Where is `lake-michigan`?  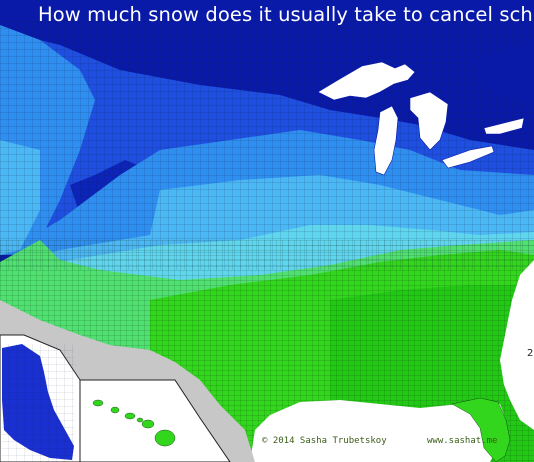 lake-michigan is located at coordinates (386, 140).